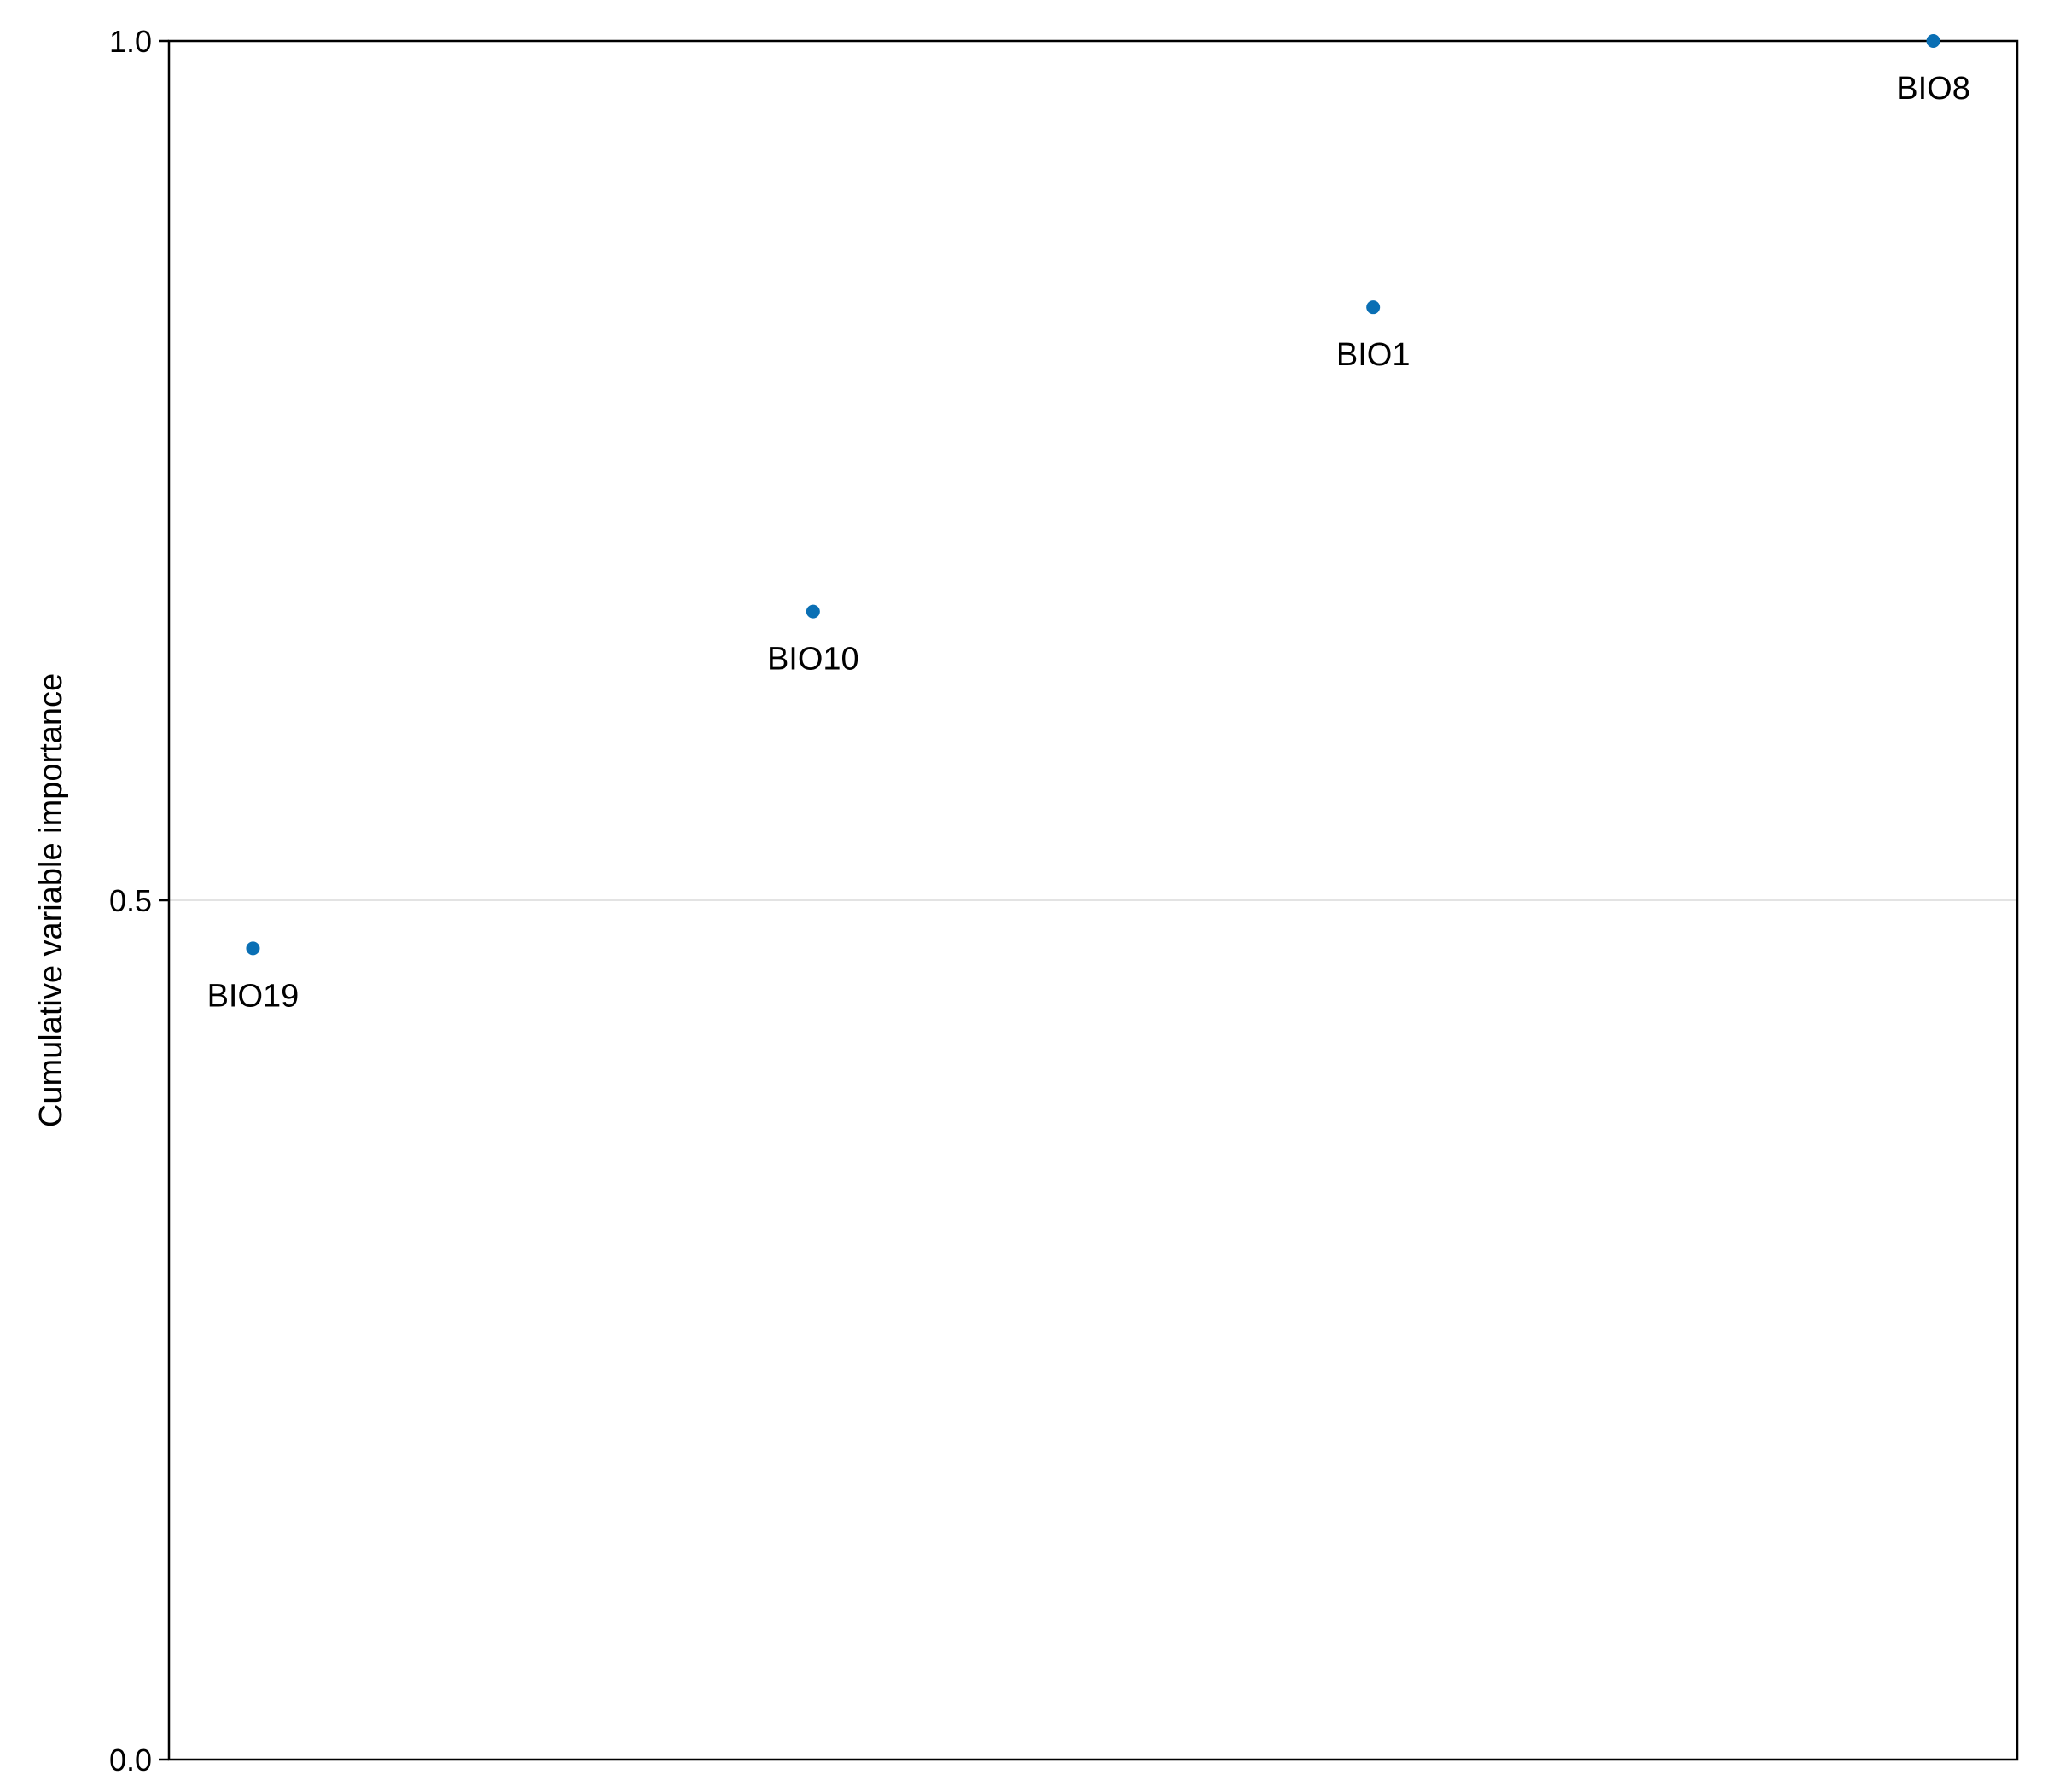  Describe the element at coordinates (1933, 41) in the screenshot. I see `data-point-bio8` at that location.